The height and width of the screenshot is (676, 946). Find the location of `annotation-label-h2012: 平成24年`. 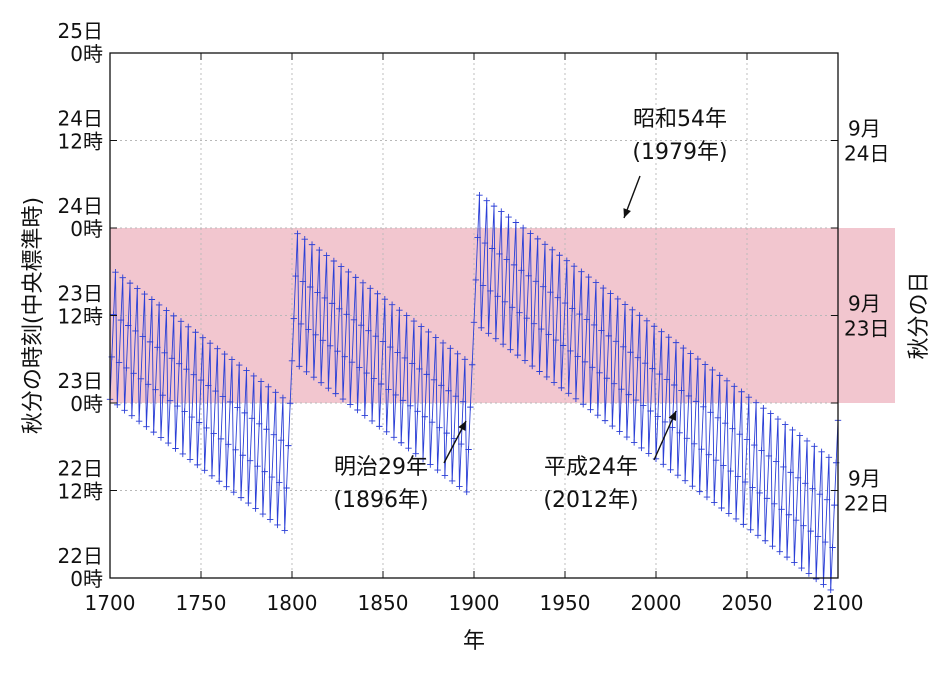

annotation-label-h2012: 平成24年 is located at coordinates (591, 467).